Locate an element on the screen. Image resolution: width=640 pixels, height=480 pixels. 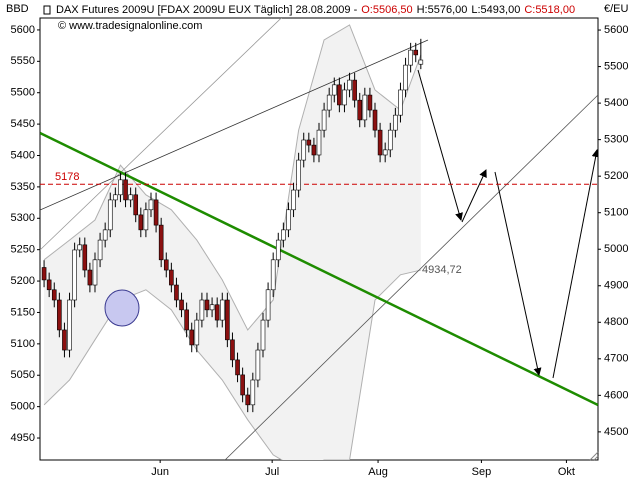
y2-axis-label: €/EU is located at coordinates (616, 9).